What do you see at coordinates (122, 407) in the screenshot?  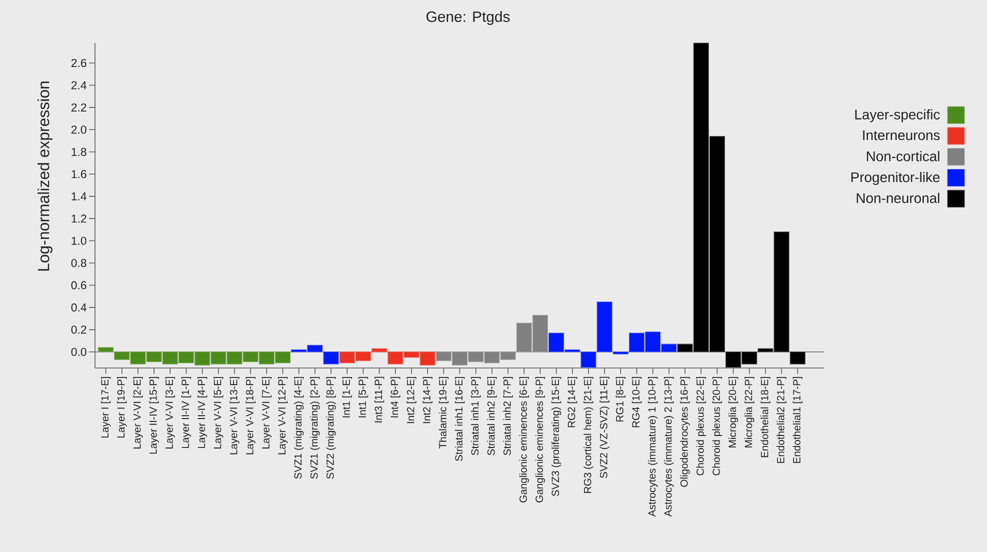 I see `x-tick-label: Layer I [19-P]` at bounding box center [122, 407].